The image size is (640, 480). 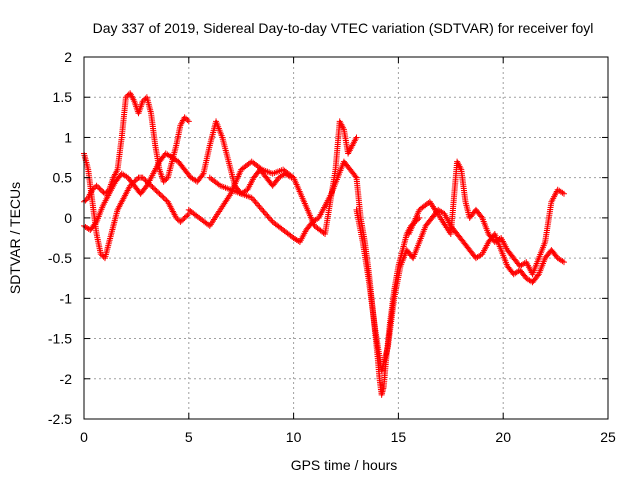 I want to click on y-tick-label: 2, so click(x=68, y=57).